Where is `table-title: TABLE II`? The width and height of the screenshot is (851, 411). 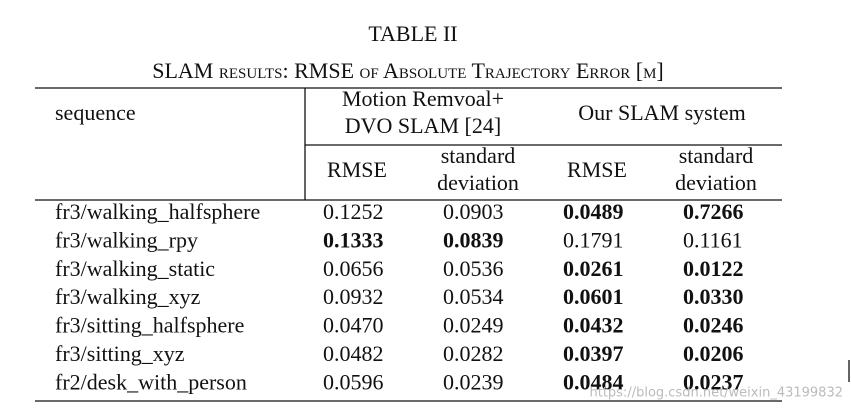 table-title: TABLE II is located at coordinates (412, 33).